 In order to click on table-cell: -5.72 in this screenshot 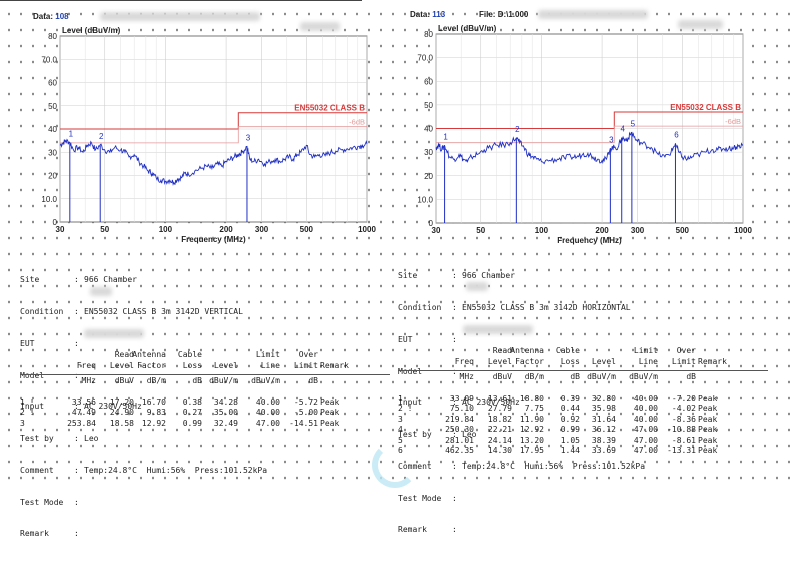, I will do `click(305, 402)`.